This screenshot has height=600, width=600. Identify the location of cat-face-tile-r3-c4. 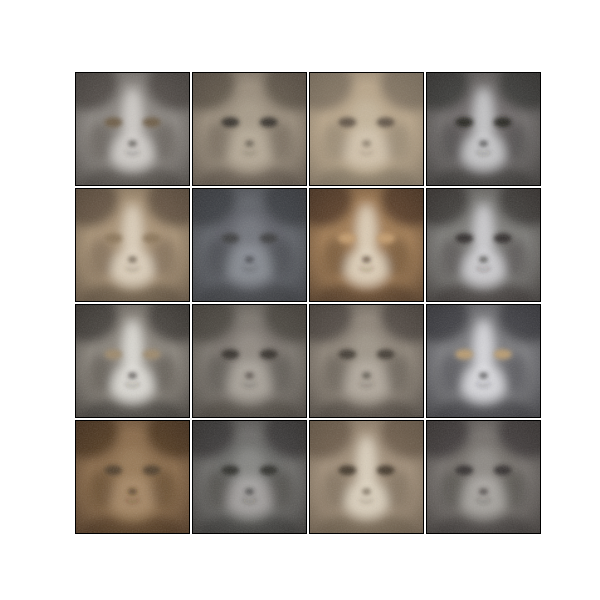
(483, 361).